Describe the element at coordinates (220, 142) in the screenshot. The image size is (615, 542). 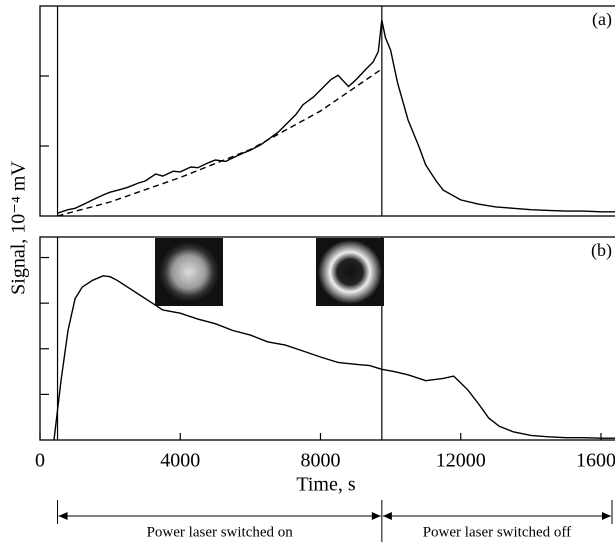
I see `data-line` at that location.